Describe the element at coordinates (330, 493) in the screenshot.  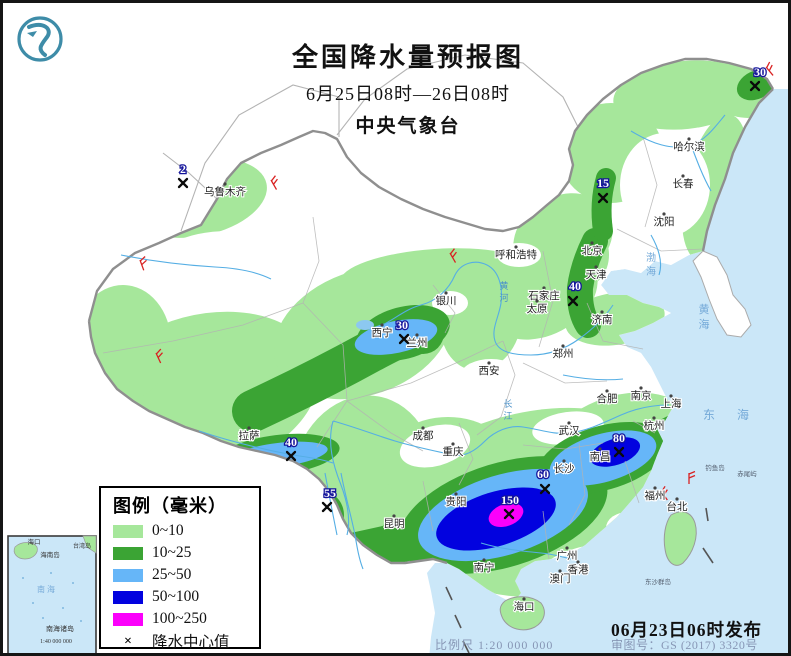
I see `center-value: 55` at that location.